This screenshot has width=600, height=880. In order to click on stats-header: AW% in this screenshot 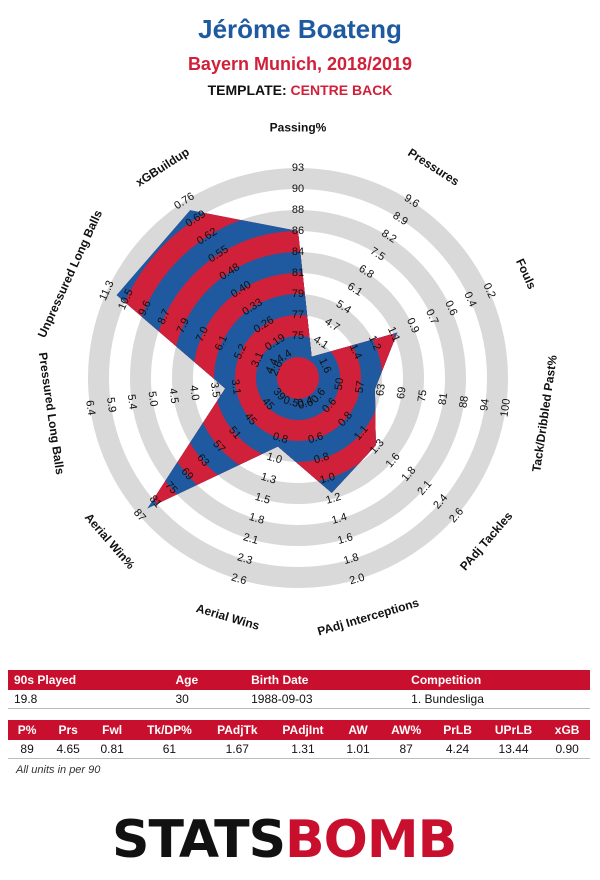, I will do `click(406, 730)`.